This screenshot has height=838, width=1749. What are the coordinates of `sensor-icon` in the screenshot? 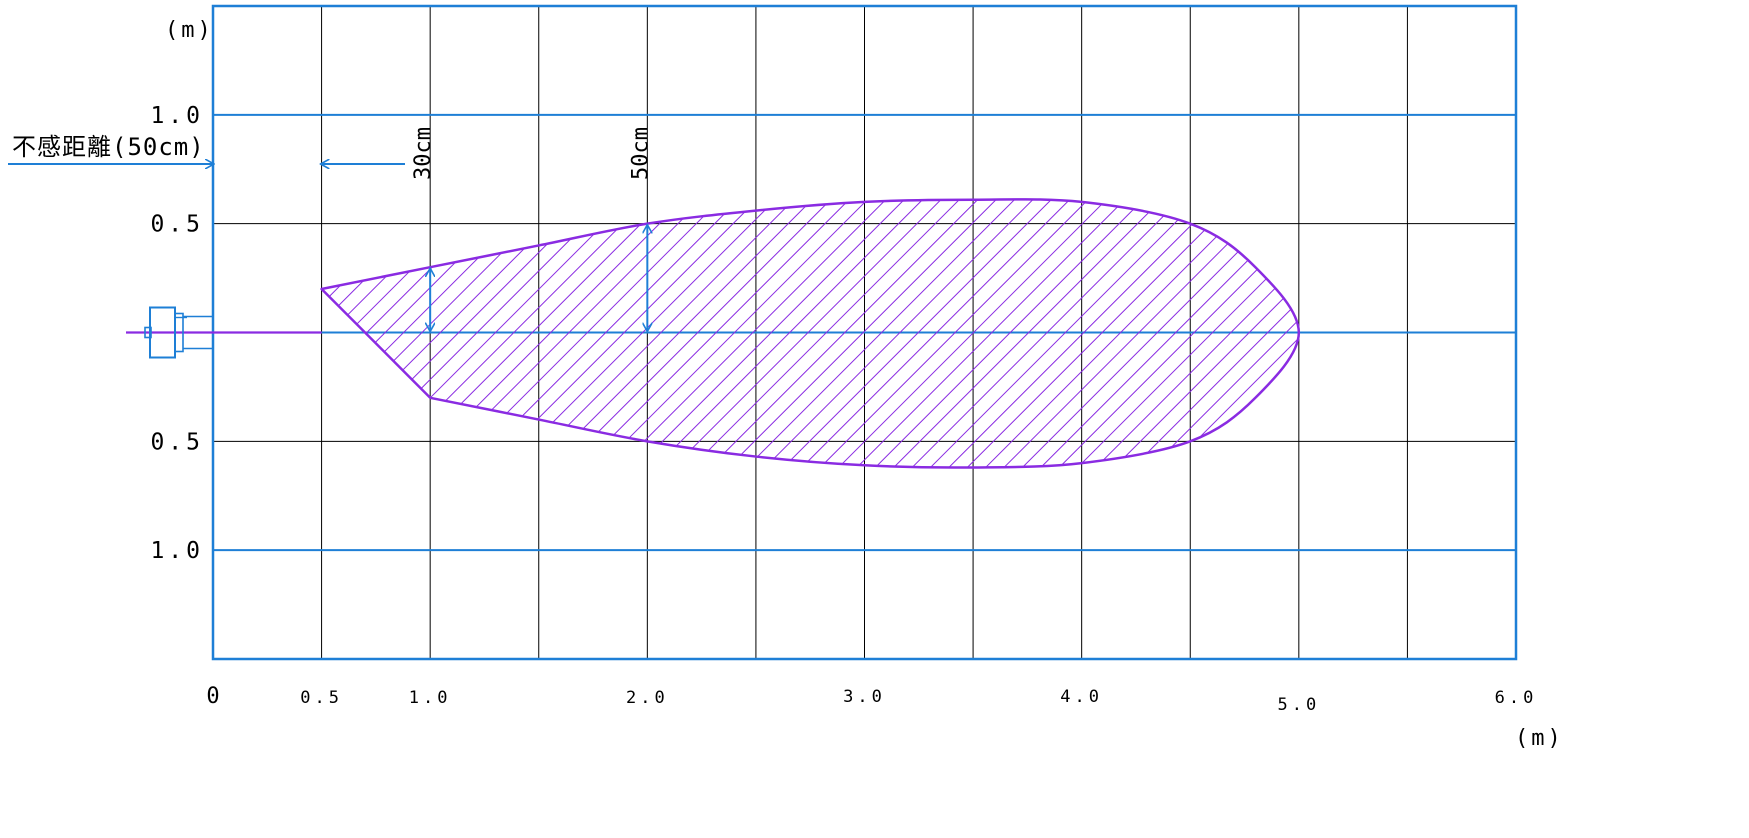 It's located at (178, 332).